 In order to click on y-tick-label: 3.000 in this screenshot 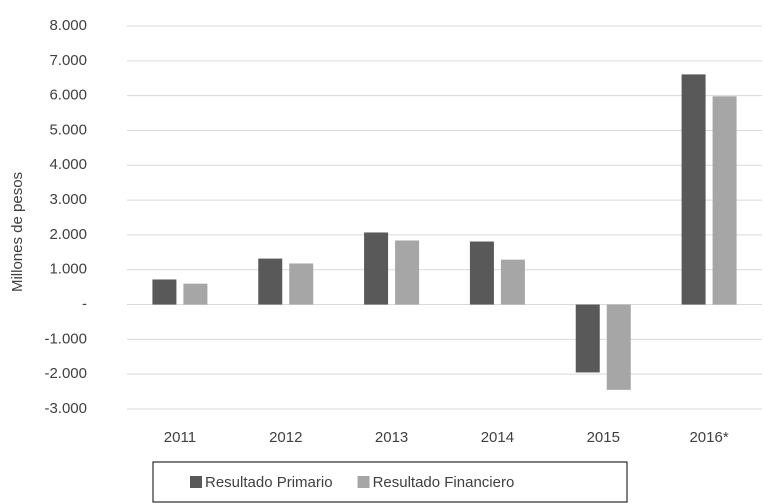, I will do `click(68, 199)`.